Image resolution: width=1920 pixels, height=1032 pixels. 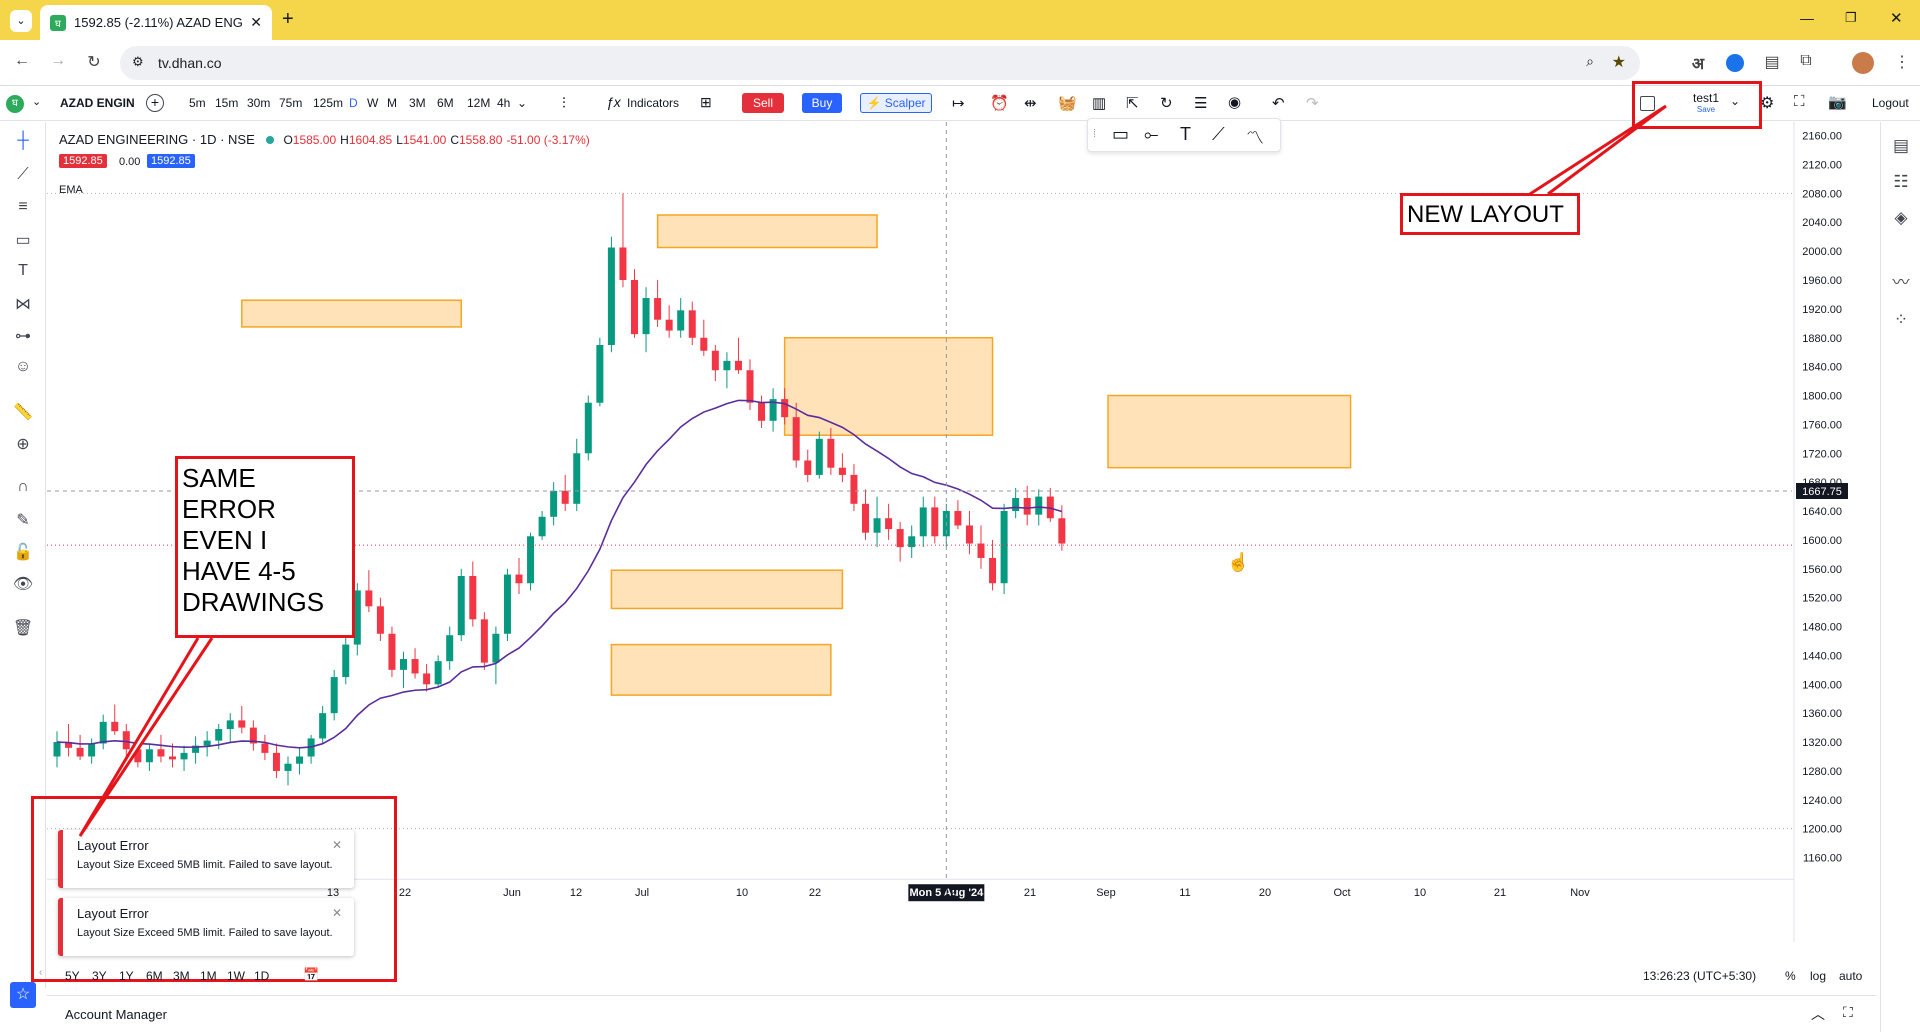 What do you see at coordinates (23, 444) in the screenshot?
I see `zoom-in-icon: ⊕` at bounding box center [23, 444].